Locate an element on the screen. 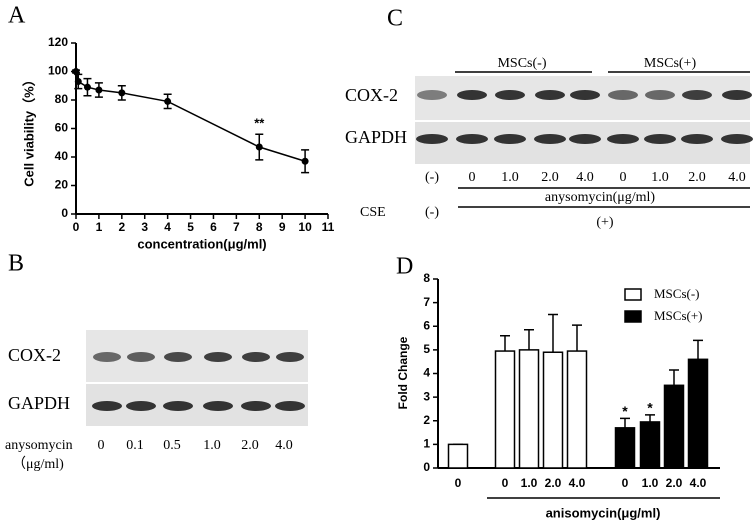 This screenshot has height=526, width=755. legend-label: MSCs(-) is located at coordinates (677, 293).